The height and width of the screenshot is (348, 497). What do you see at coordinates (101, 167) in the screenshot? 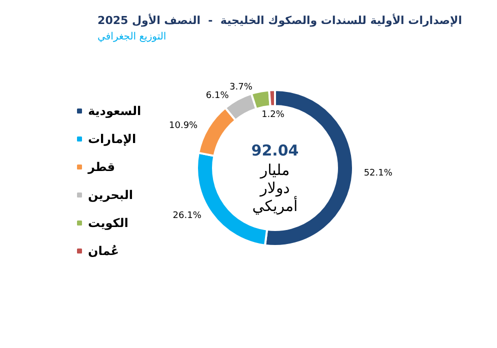
I see `legend-label: قطر` at bounding box center [101, 167].